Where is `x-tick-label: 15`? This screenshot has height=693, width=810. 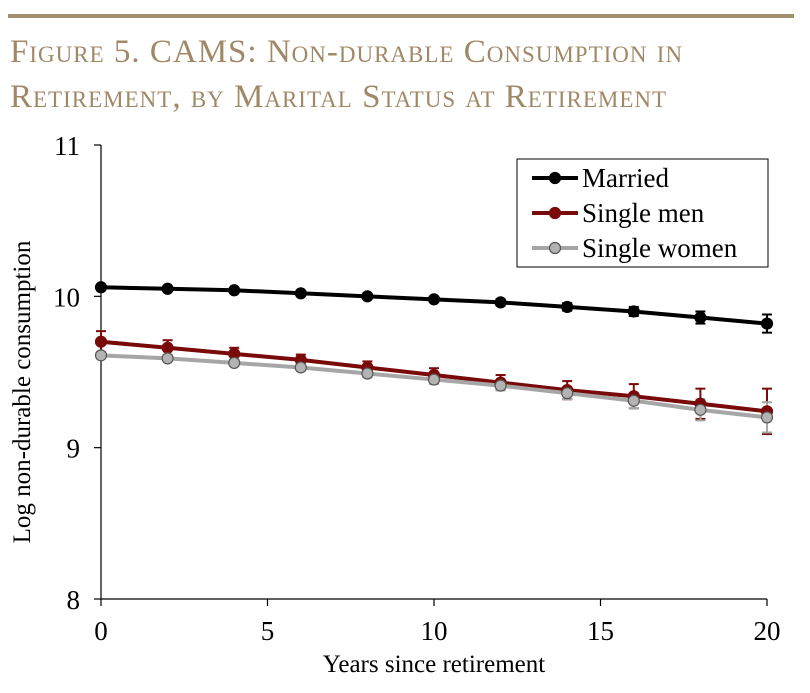 x-tick-label: 15 is located at coordinates (600, 631).